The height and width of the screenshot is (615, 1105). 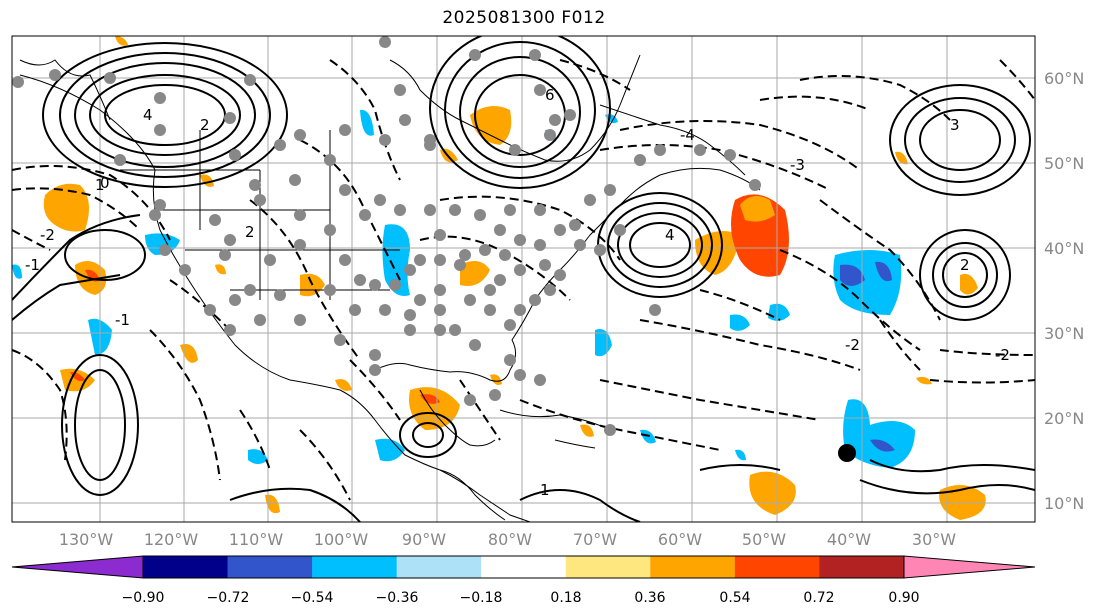 I want to click on colorbar-tick-label: −0.72, so click(x=228, y=598).